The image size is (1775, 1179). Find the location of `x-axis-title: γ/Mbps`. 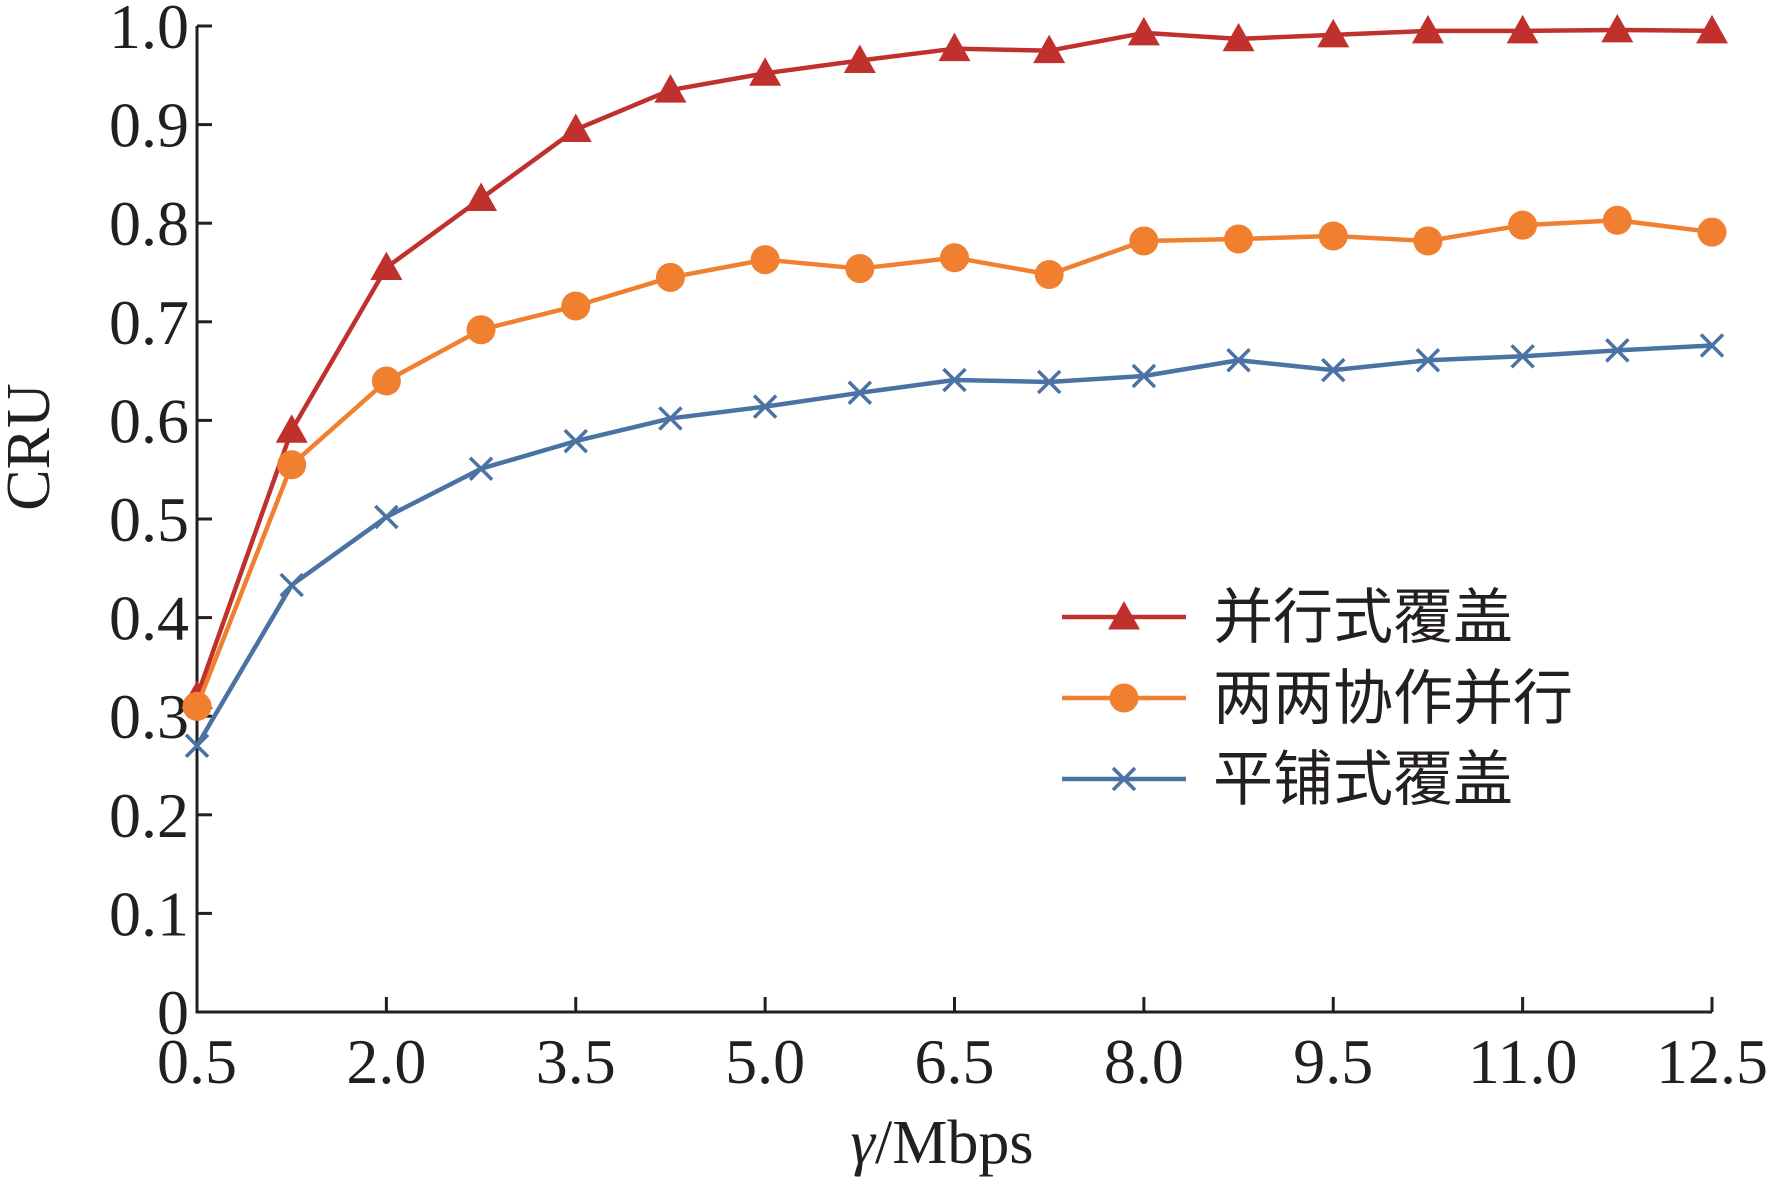

x-axis-title: γ/Mbps is located at coordinates (942, 1143).